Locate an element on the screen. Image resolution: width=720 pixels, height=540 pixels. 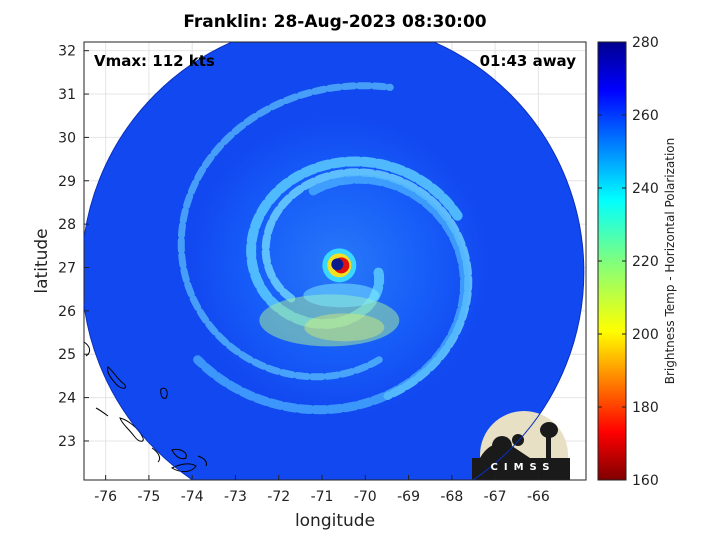
cimss-logo is located at coordinates (521, 445).